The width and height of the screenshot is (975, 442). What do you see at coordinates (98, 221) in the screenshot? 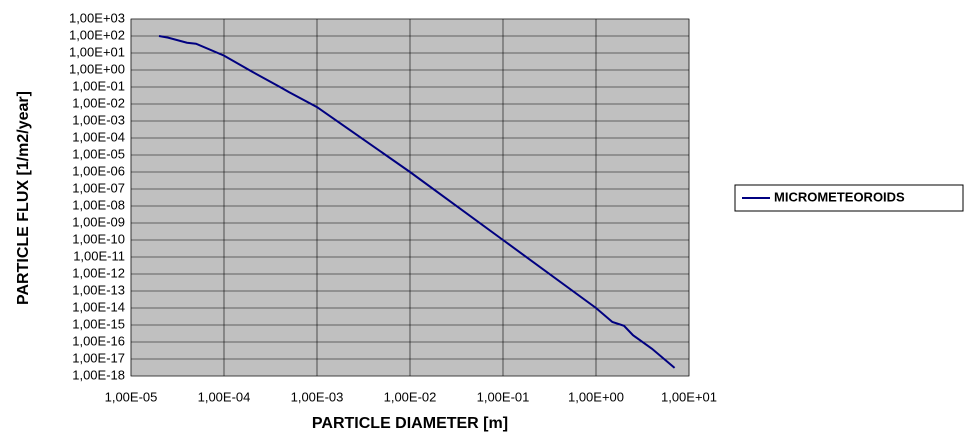
I see `y-tick-label: 1,00E-09` at bounding box center [98, 221].